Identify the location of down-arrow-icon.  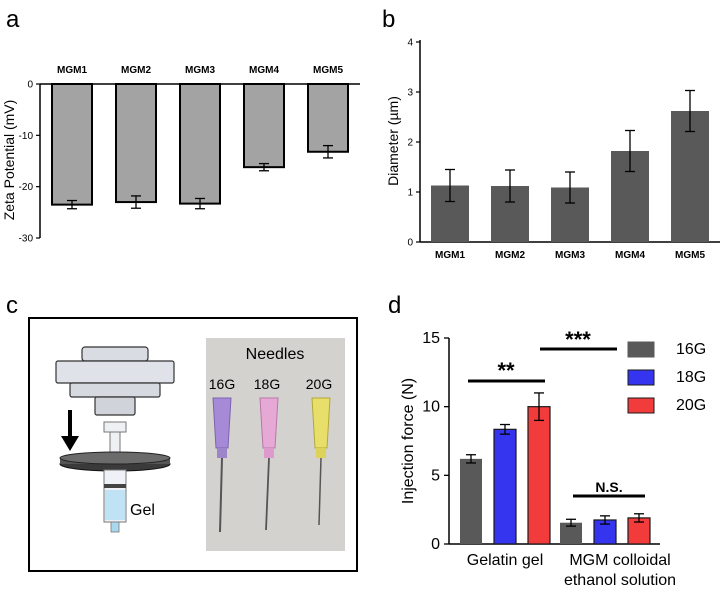
(70, 430).